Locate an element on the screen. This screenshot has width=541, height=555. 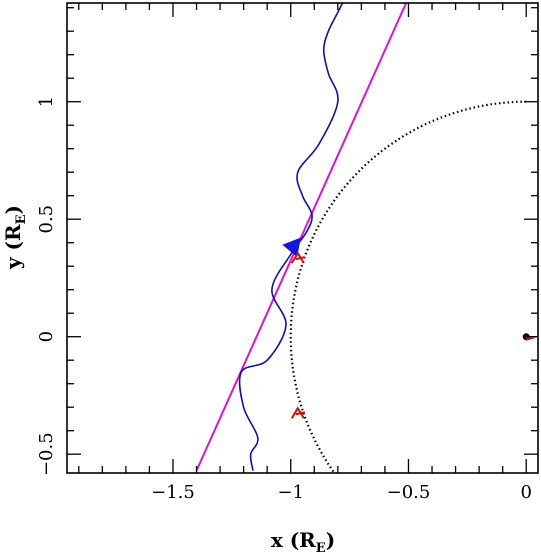
y-tick-label: 0 is located at coordinates (46, 336).